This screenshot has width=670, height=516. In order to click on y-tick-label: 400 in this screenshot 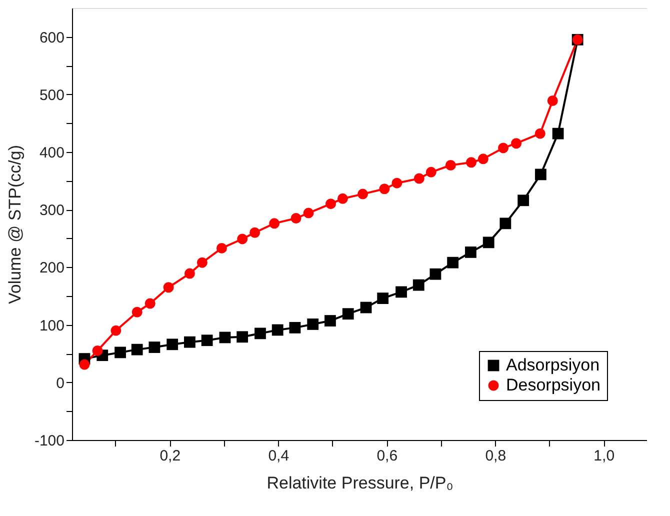, I will do `click(51, 153)`.